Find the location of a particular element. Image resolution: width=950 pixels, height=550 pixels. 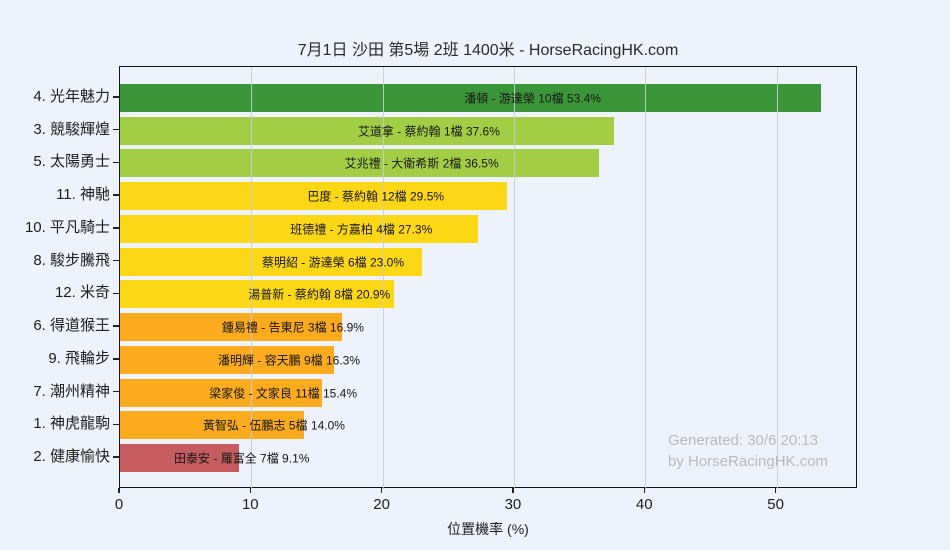

x-tick-label: 50 is located at coordinates (775, 504).